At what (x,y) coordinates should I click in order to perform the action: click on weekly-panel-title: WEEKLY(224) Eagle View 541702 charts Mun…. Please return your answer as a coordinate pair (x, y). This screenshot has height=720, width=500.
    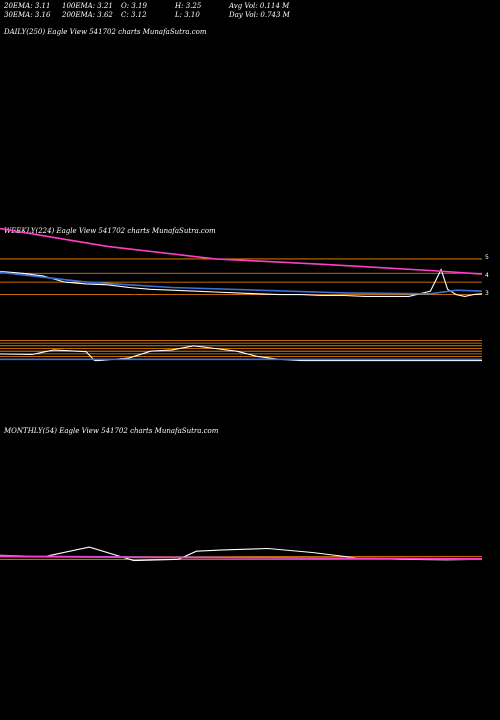
    Looking at the image, I should click on (110, 231).